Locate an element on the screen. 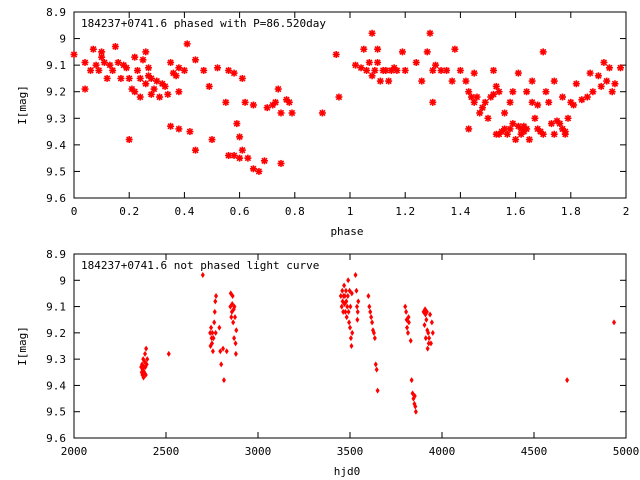 This screenshot has width=640, height=480. x-tick-label: 0 is located at coordinates (74, 211).